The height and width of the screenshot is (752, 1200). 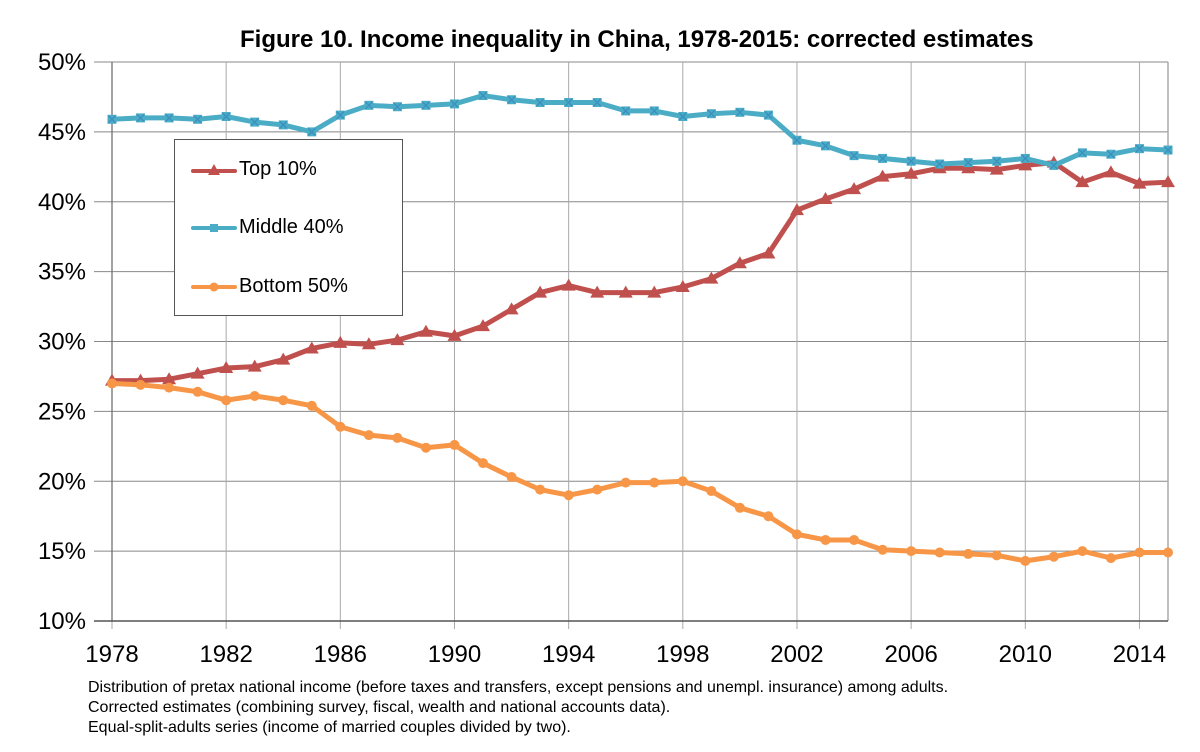 I want to click on legend-label: Middle 40%, so click(x=291, y=227).